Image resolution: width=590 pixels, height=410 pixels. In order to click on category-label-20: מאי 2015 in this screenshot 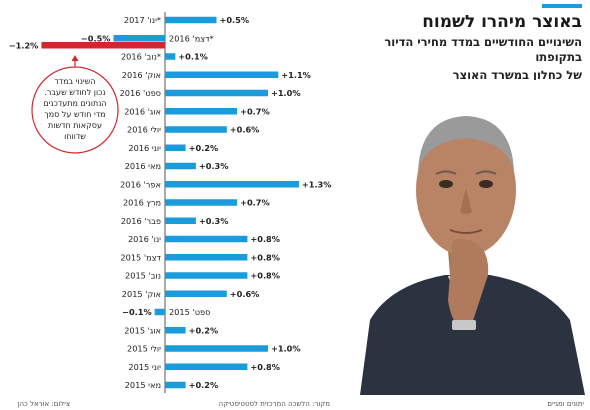, I will do `click(143, 385)`.